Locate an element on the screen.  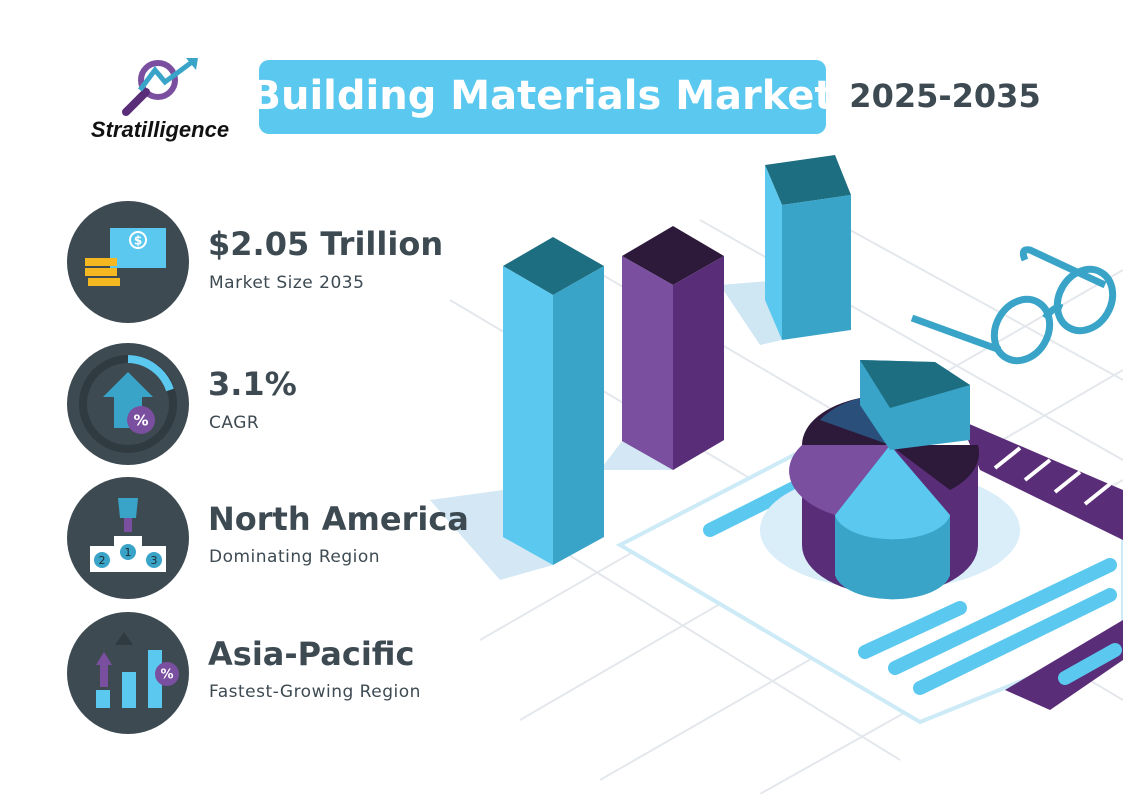
stat-value: Asia-Pacific is located at coordinates (311, 654).